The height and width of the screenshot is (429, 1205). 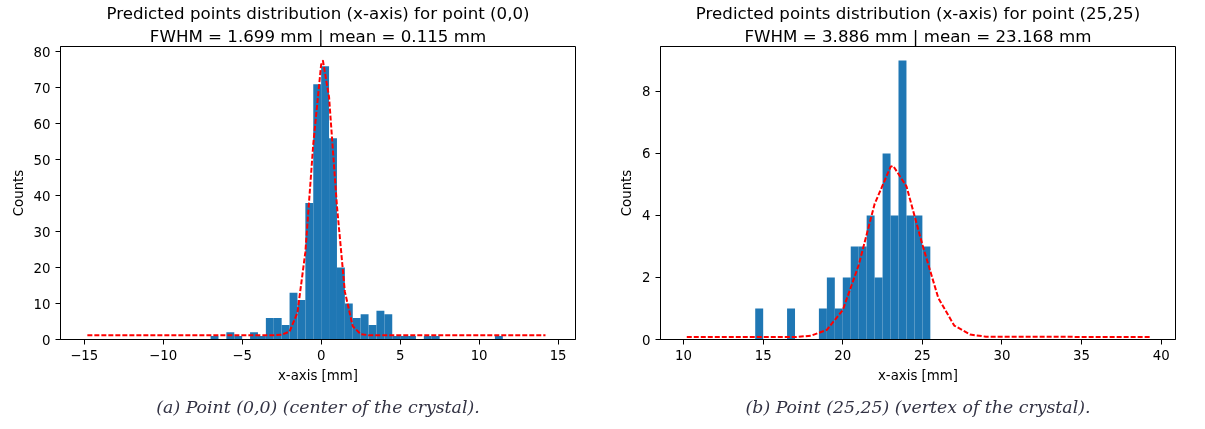 I want to click on x-tick-label: −5, so click(x=242, y=355).